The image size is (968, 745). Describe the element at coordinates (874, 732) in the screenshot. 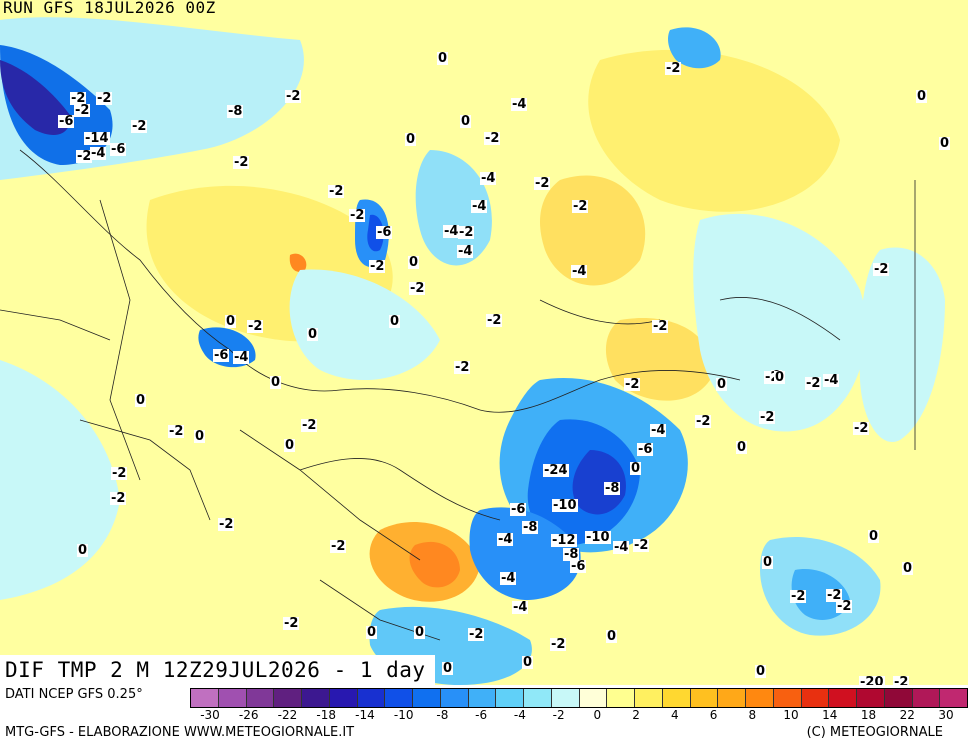

I see `copyright-label: (C) METEOGIORNALE` at that location.